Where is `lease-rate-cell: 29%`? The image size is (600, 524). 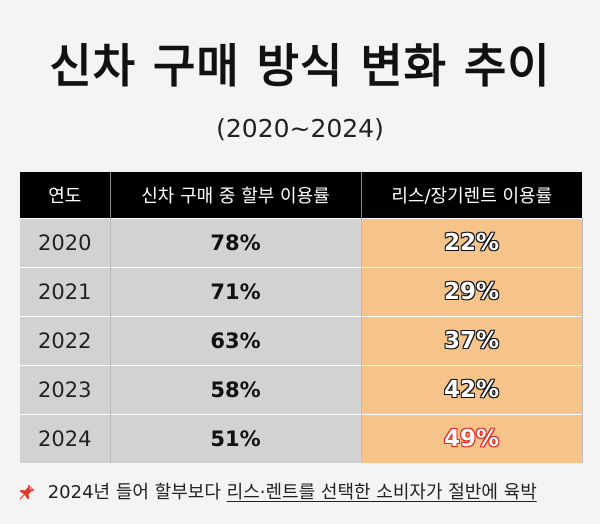 lease-rate-cell: 29% is located at coordinates (472, 292).